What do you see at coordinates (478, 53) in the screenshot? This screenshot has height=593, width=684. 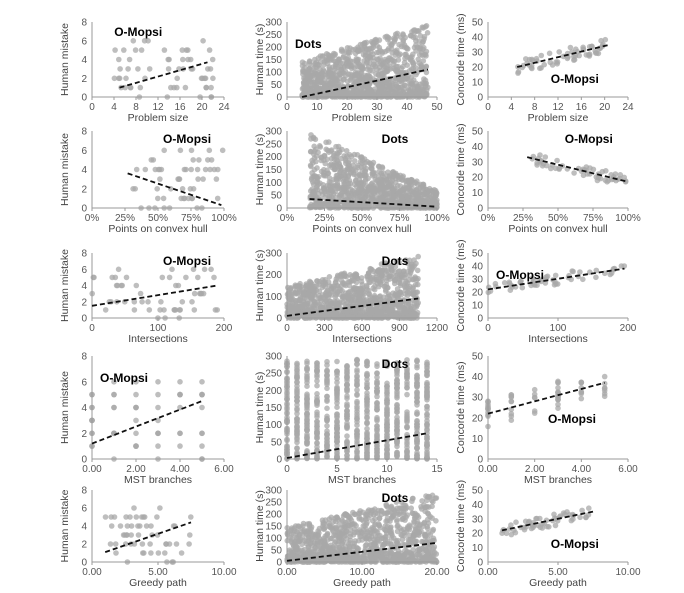 I see `y-tick-label: 30` at bounding box center [478, 53].